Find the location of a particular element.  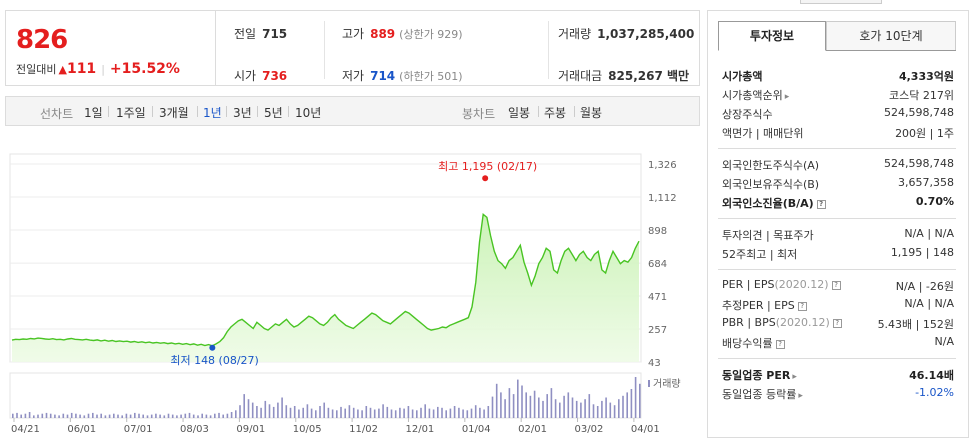

candle-weekly: 주봉 is located at coordinates (555, 113).